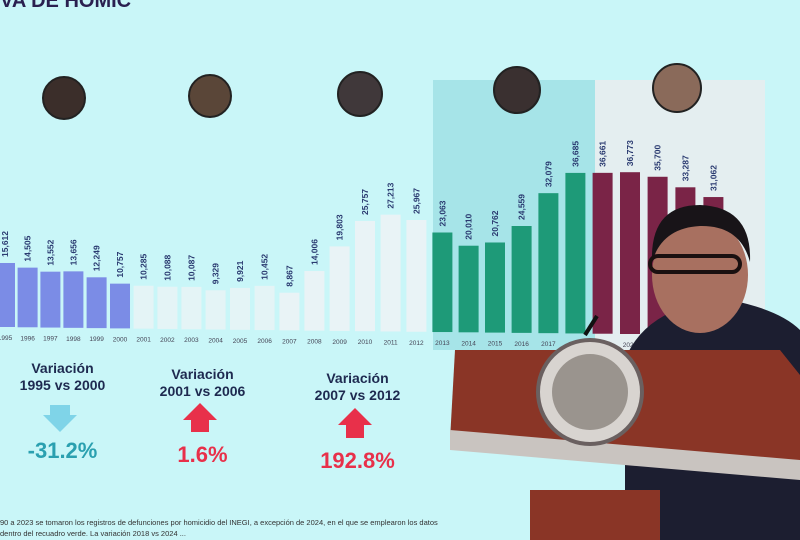  I want to click on bar-1997, so click(50, 299).